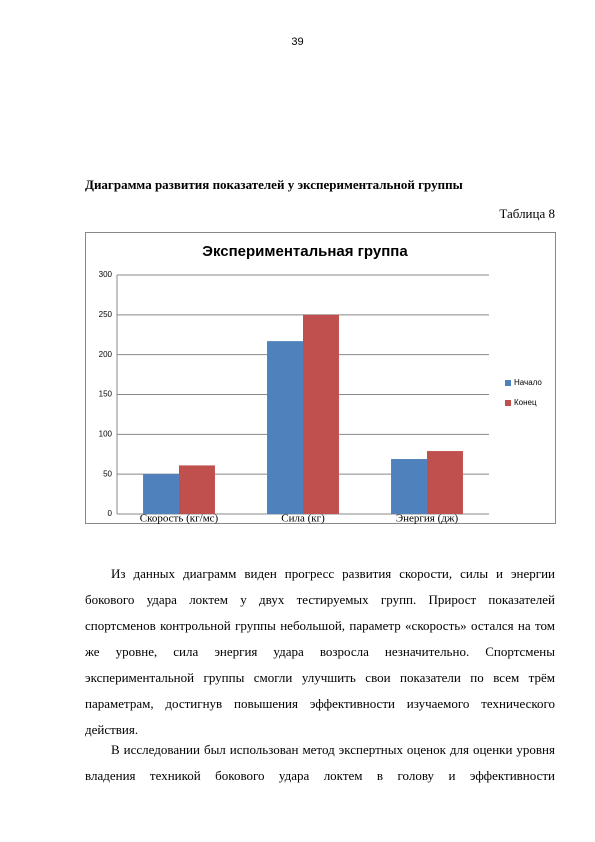  Describe the element at coordinates (106, 354) in the screenshot. I see `y-tick-label: 200` at that location.